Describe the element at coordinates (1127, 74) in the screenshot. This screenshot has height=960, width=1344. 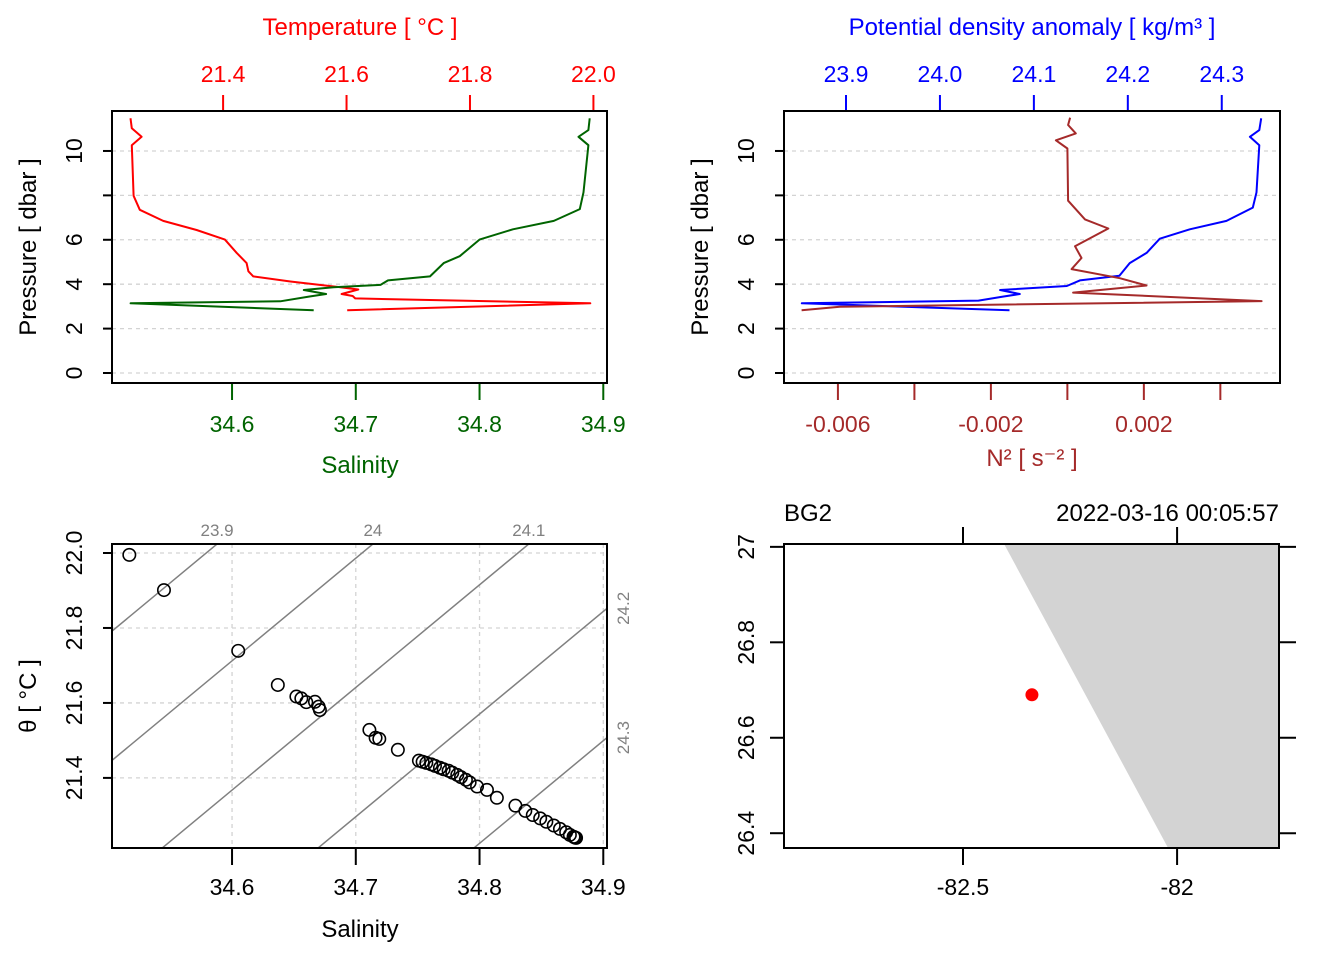
I see `density-profile-top-tick-label: 24.2` at that location.